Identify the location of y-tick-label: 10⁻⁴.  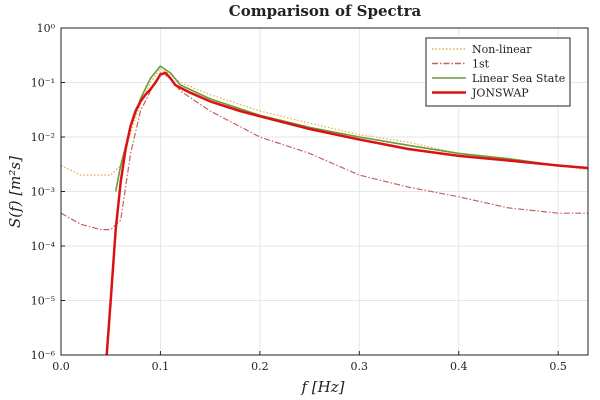
(43, 246).